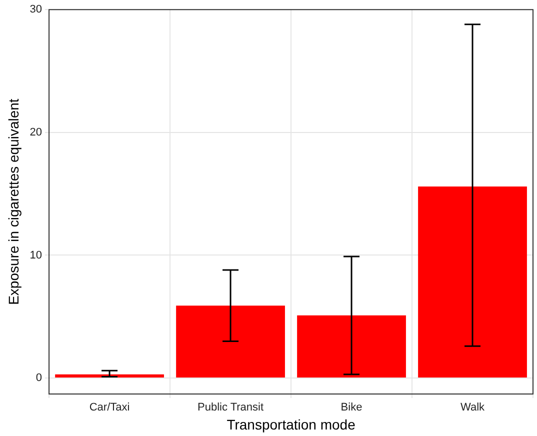 The image size is (537, 436). Describe the element at coordinates (473, 408) in the screenshot. I see `x-tick-label: Walk` at that location.